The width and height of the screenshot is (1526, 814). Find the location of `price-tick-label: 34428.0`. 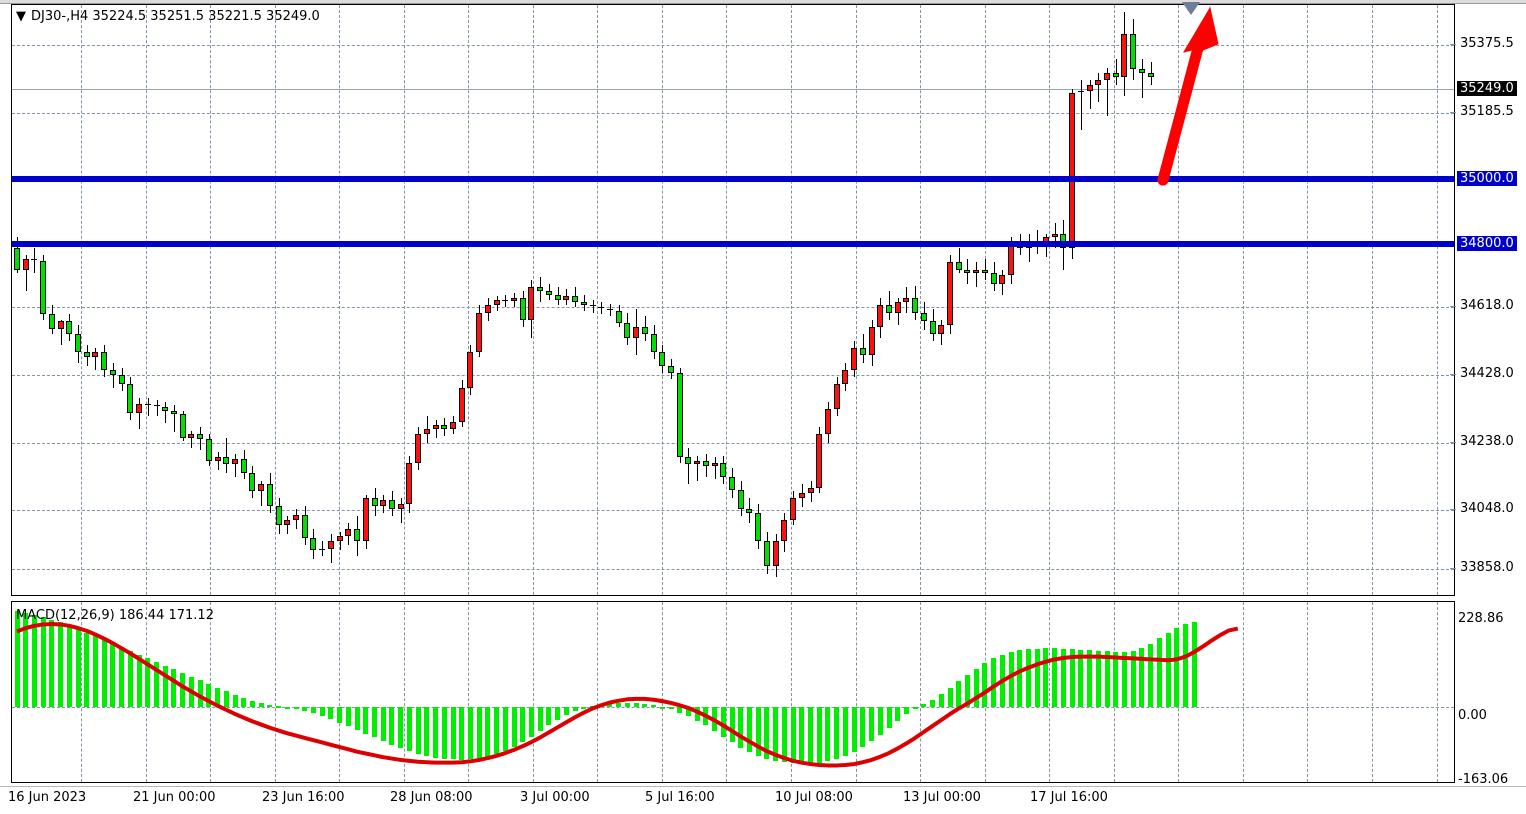

price-tick-label: 34428.0 is located at coordinates (1487, 373).